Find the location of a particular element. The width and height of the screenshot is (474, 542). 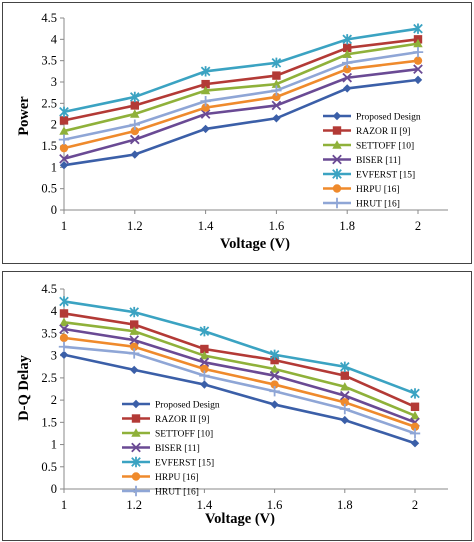

power-y-tick-label: 3.5 is located at coordinates (49, 61).